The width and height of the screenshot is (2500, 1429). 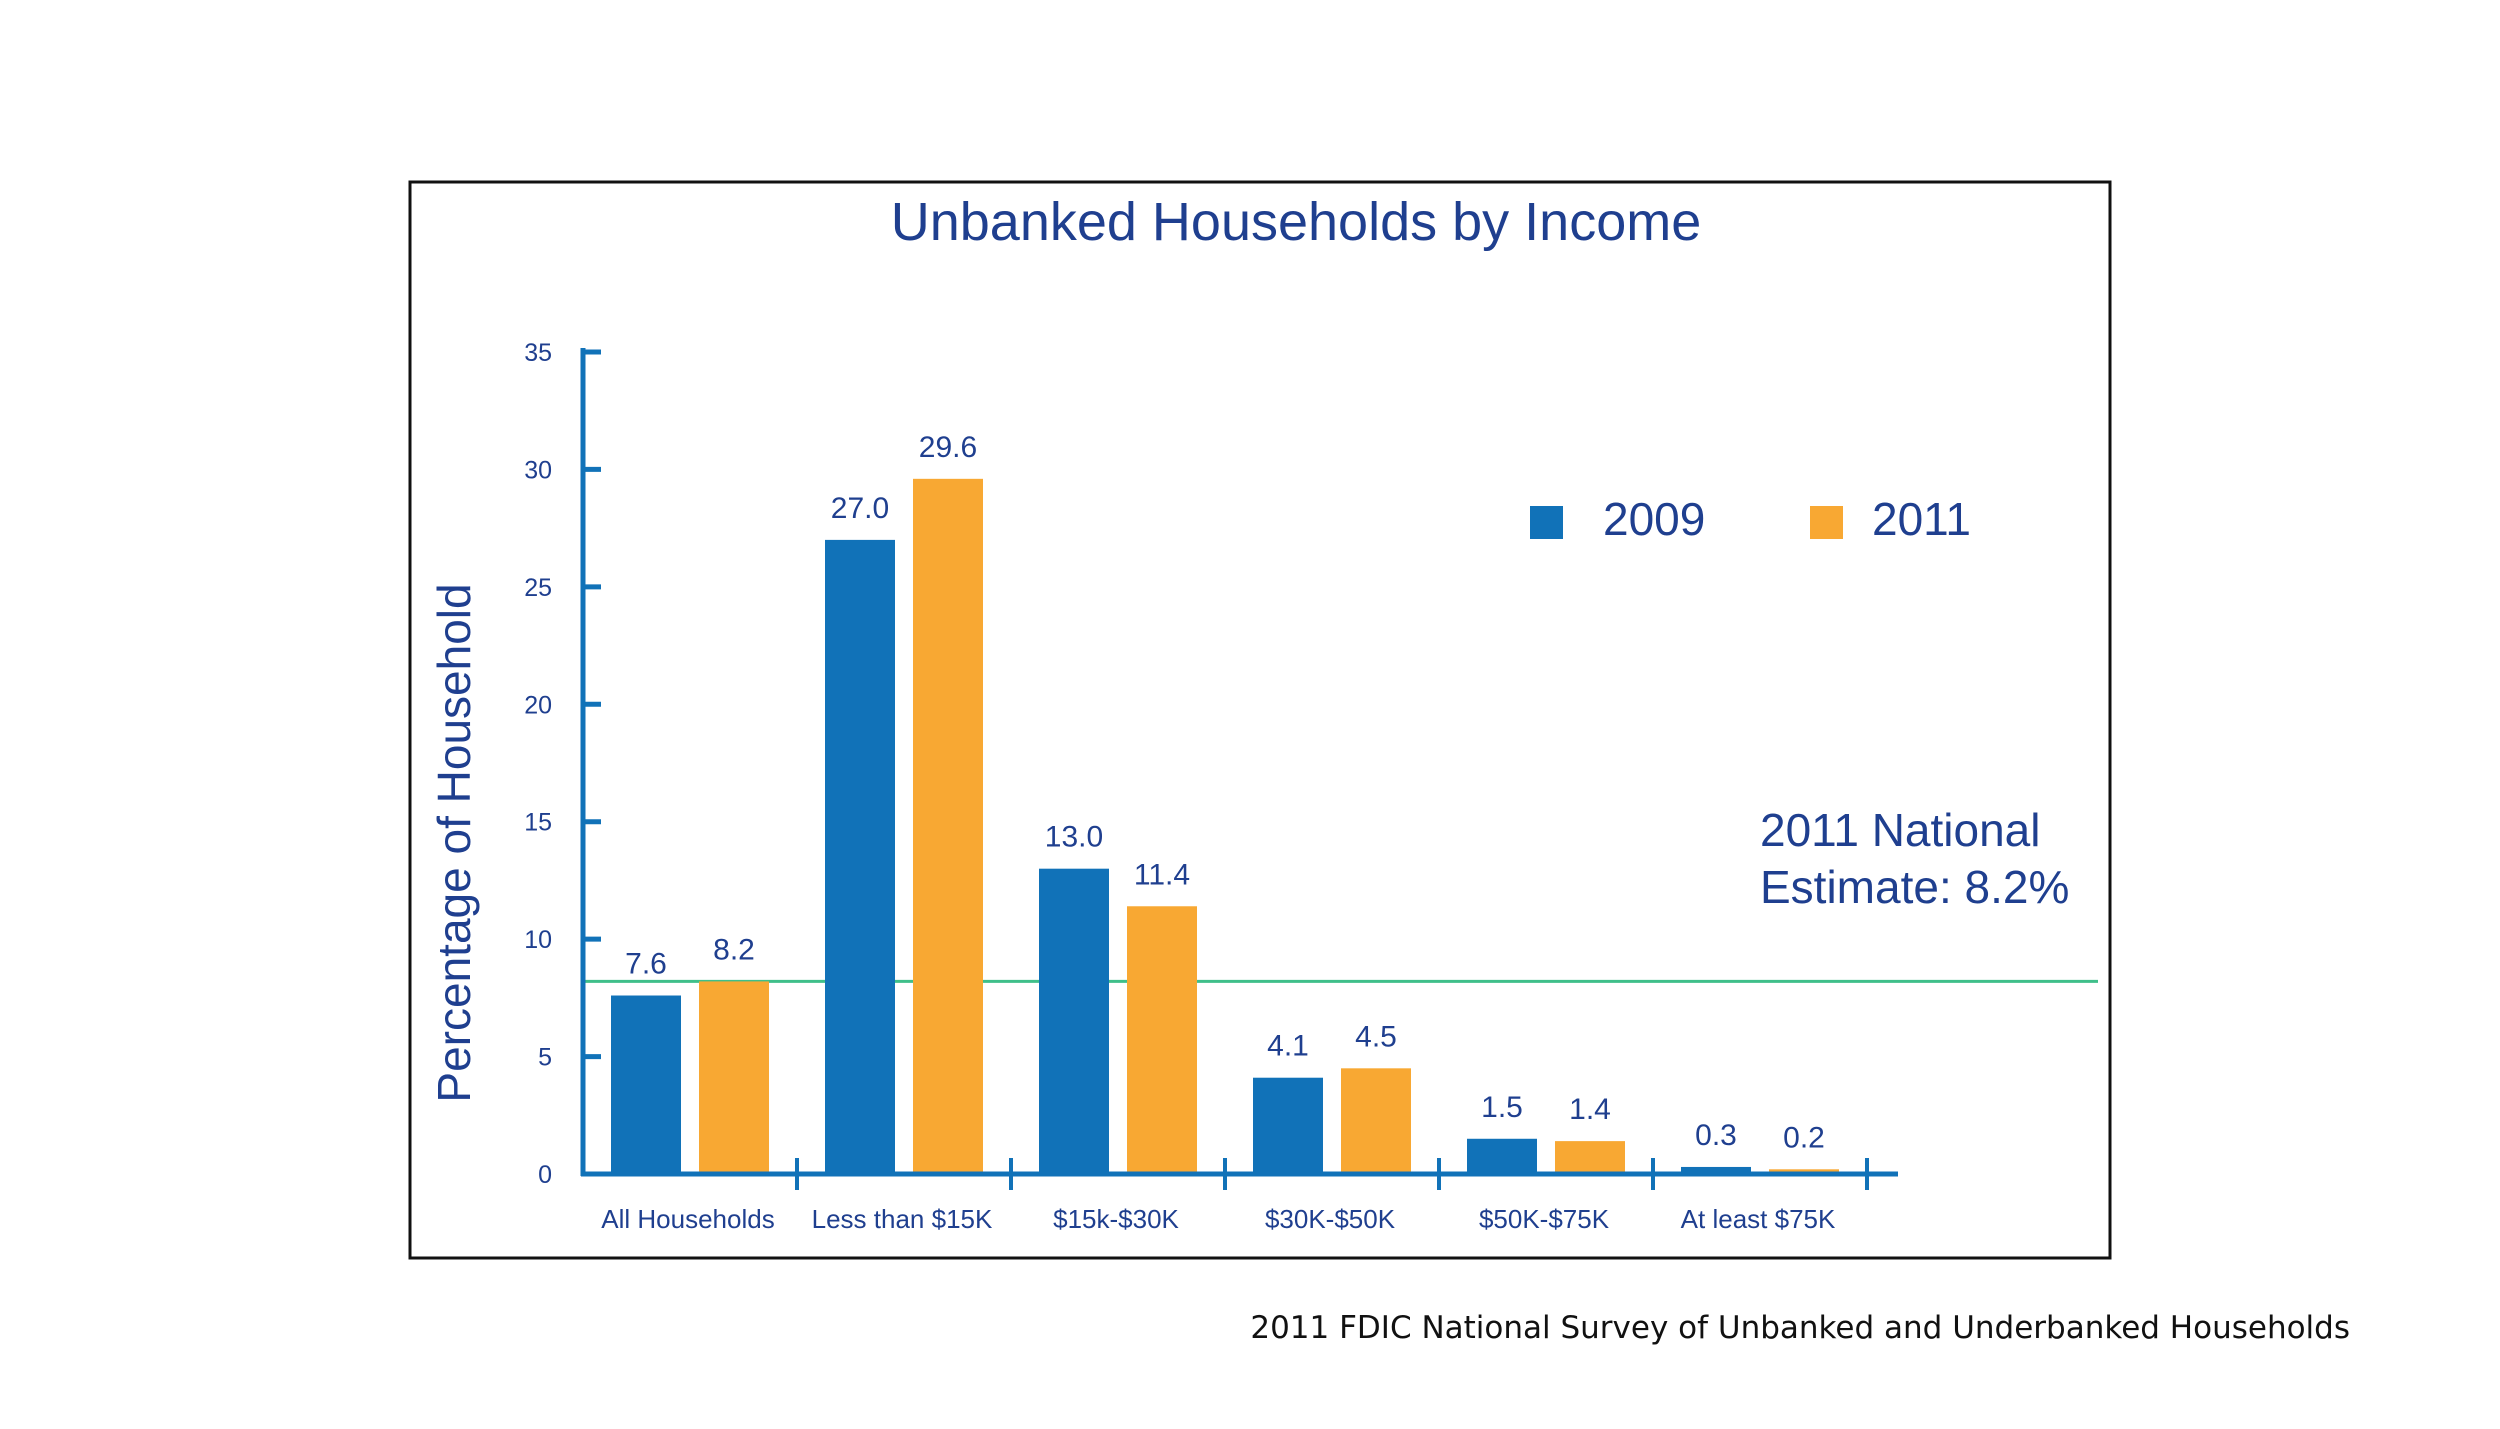 I want to click on y-tick-label-15: 15, so click(x=538, y=823).